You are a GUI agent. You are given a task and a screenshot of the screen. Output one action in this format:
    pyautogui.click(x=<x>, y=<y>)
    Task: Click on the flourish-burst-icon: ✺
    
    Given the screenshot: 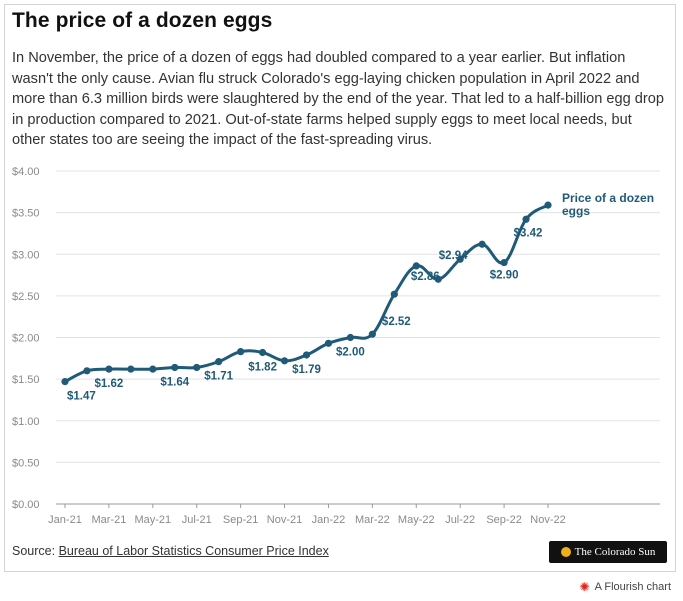 What is the action you would take?
    pyautogui.click(x=584, y=587)
    